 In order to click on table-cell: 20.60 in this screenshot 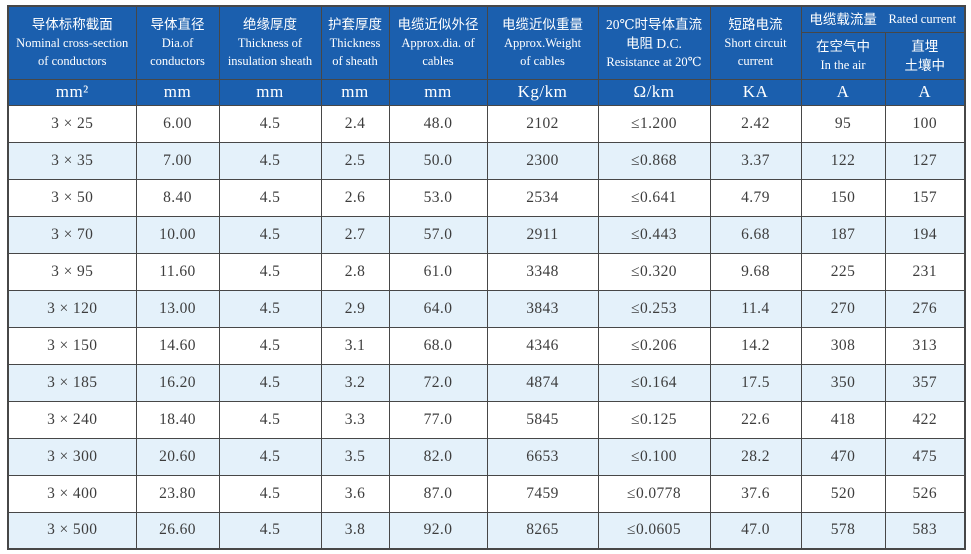, I will do `click(177, 456)`.